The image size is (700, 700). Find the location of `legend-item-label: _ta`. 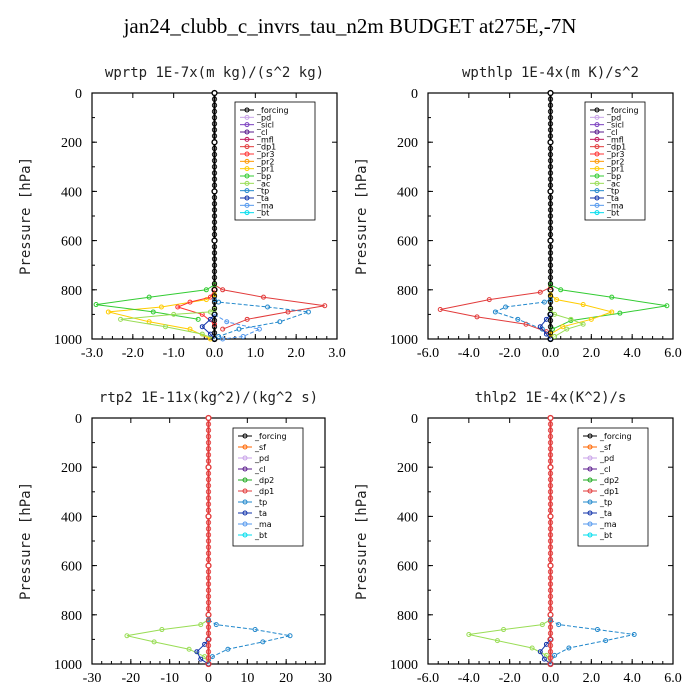

legend-item-label: _ta is located at coordinates (605, 513).